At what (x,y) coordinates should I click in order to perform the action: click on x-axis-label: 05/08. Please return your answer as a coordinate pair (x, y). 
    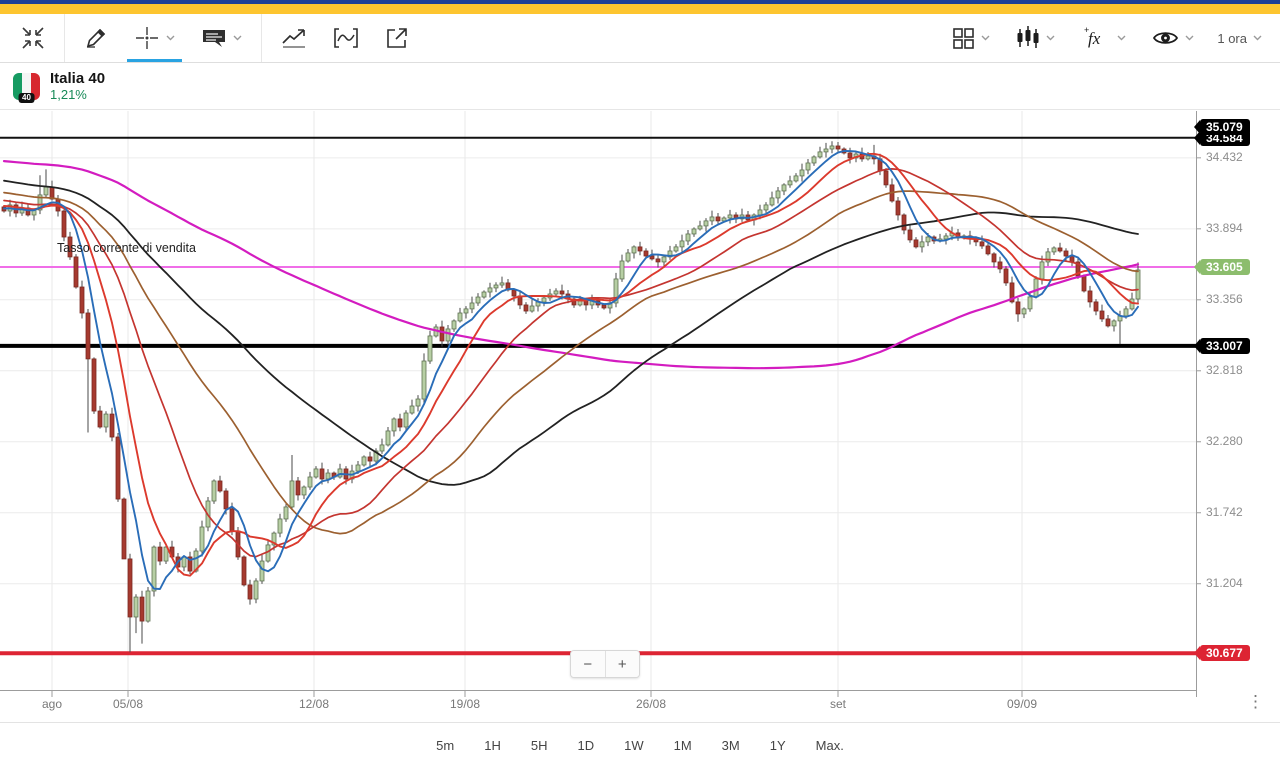
    Looking at the image, I should click on (128, 704).